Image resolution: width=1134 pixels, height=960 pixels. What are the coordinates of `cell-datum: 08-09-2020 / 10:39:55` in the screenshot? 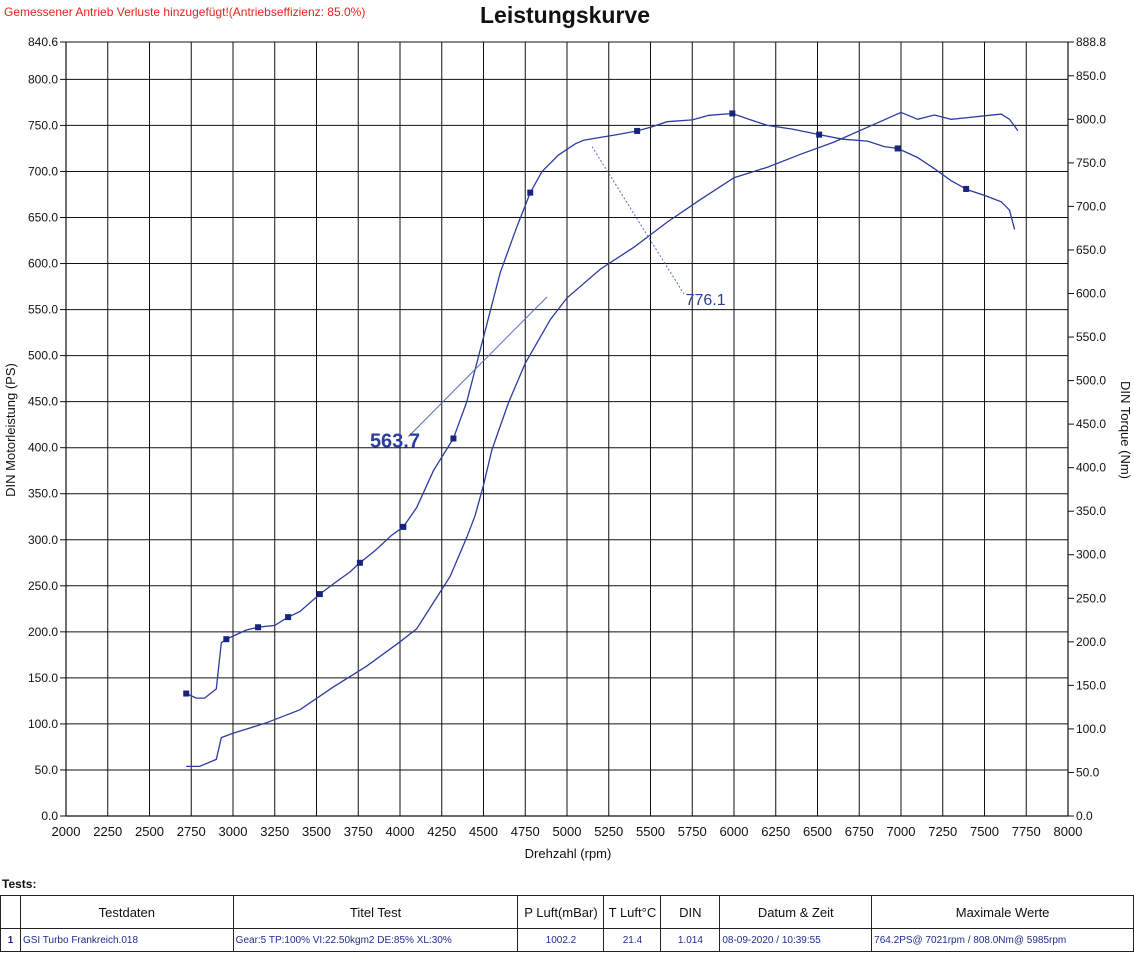 It's located at (796, 940).